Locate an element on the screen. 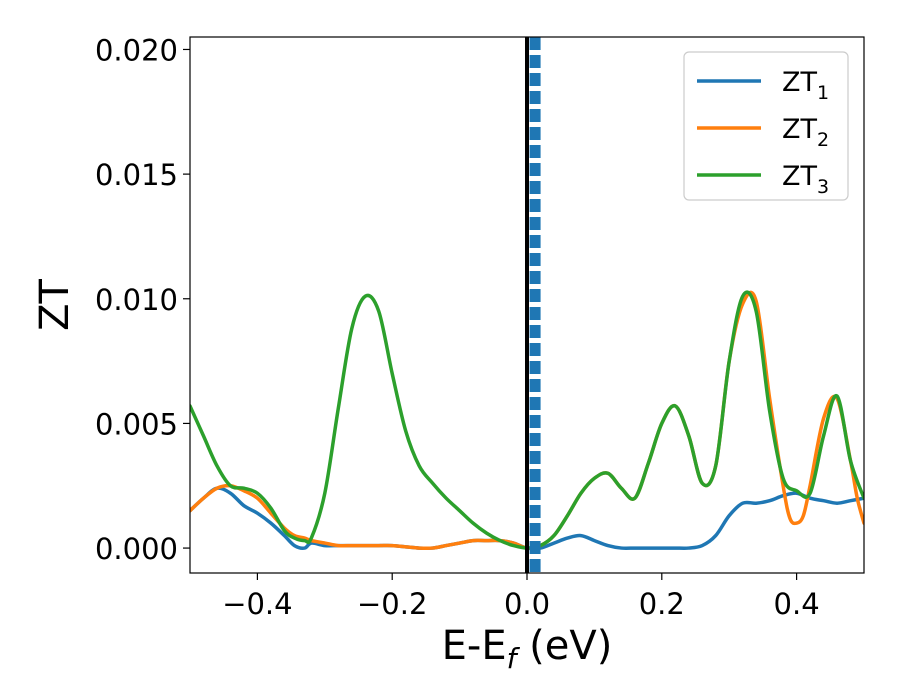  vertical-lines is located at coordinates (533, 305).